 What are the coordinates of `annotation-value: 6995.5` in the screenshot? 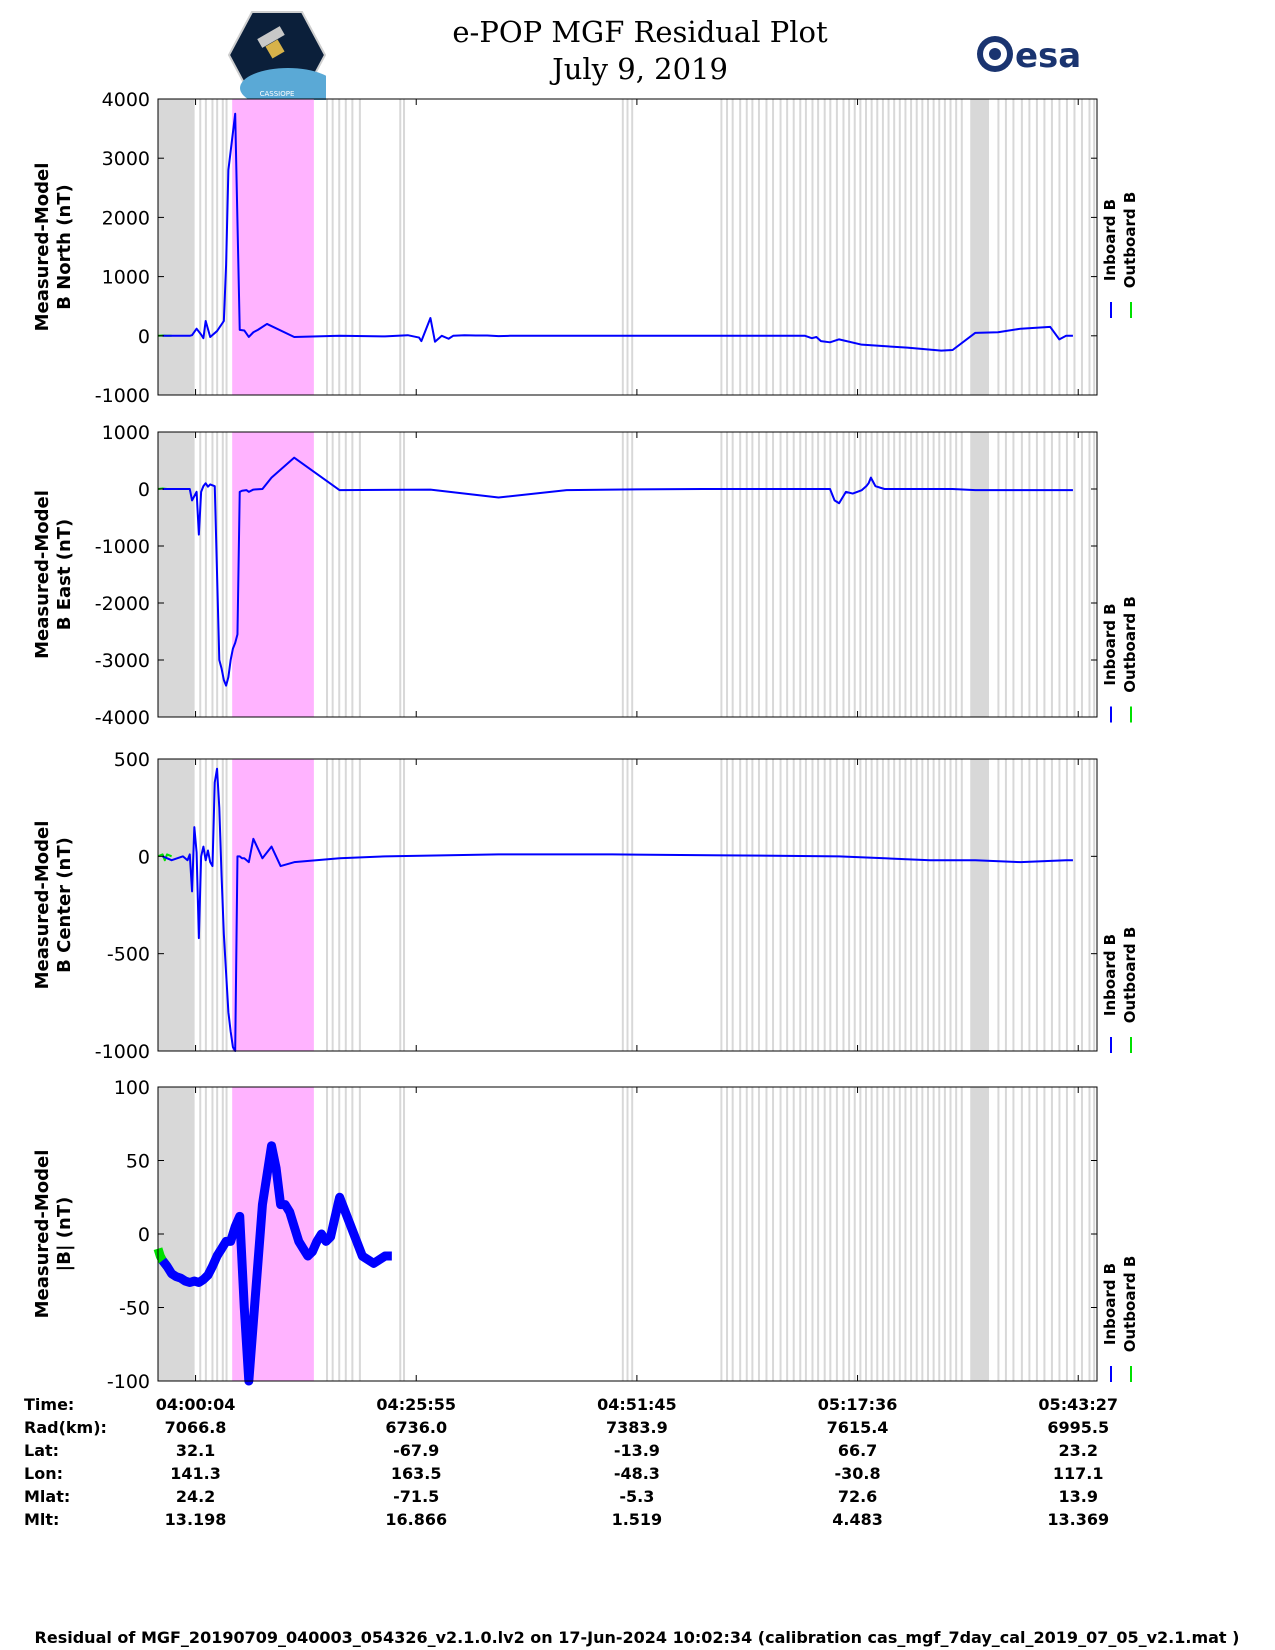 It's located at (1078, 1427).